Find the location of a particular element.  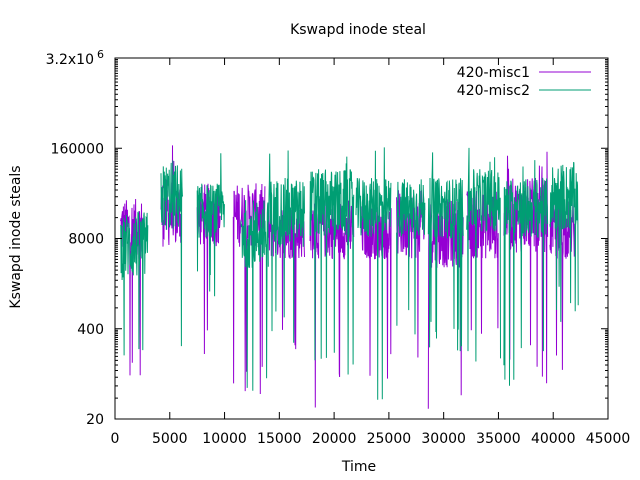

x-tick-label: 10000 is located at coordinates (224, 439).